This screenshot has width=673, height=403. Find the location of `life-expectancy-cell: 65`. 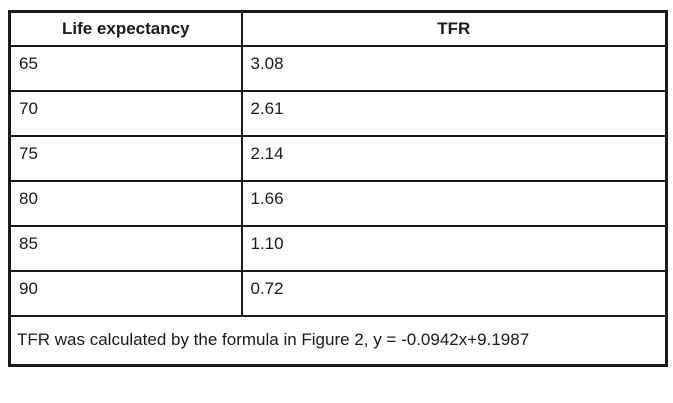

life-expectancy-cell: 65 is located at coordinates (125, 68).